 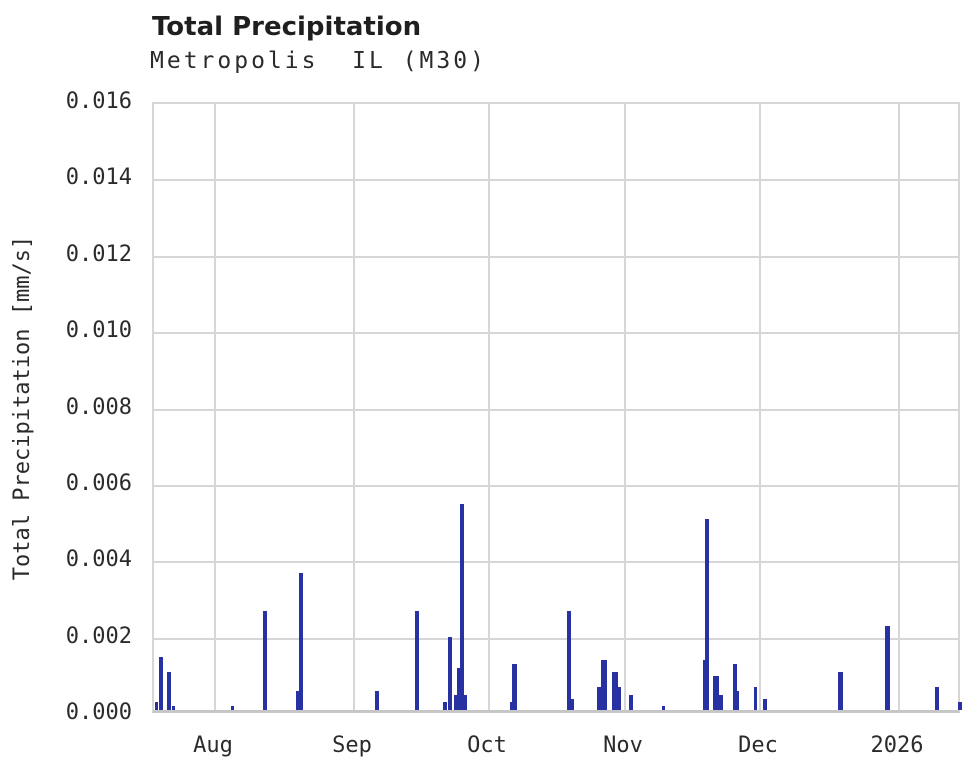 I want to click on y-tick-label: 0.012, so click(x=98, y=254).